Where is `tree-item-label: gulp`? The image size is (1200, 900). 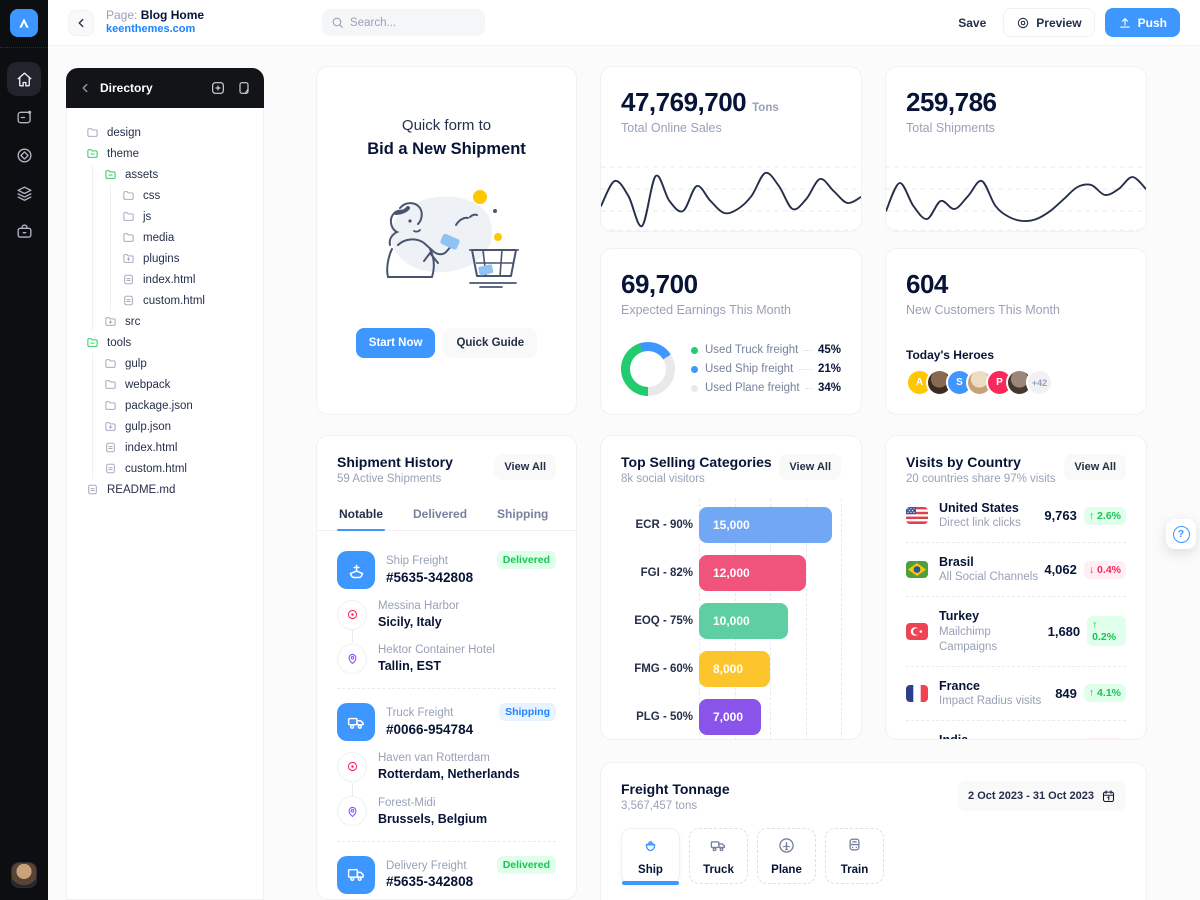
tree-item-label: gulp is located at coordinates (136, 363).